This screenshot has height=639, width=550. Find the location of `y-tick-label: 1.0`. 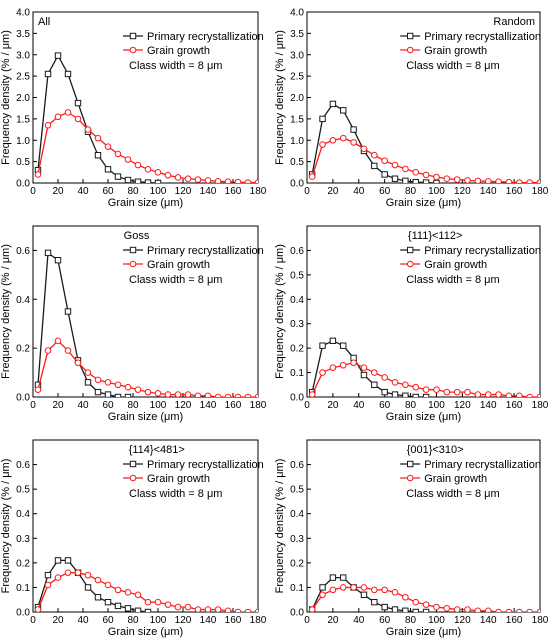

y-tick-label: 1.0 is located at coordinates (297, 141).